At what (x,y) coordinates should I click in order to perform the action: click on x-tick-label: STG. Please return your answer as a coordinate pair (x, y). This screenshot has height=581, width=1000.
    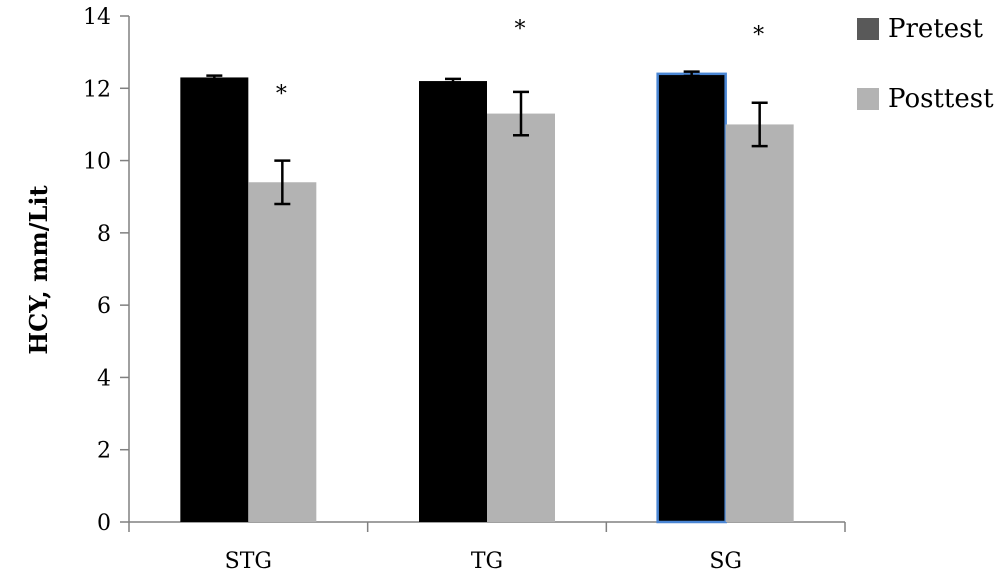
    Looking at the image, I should click on (248, 561).